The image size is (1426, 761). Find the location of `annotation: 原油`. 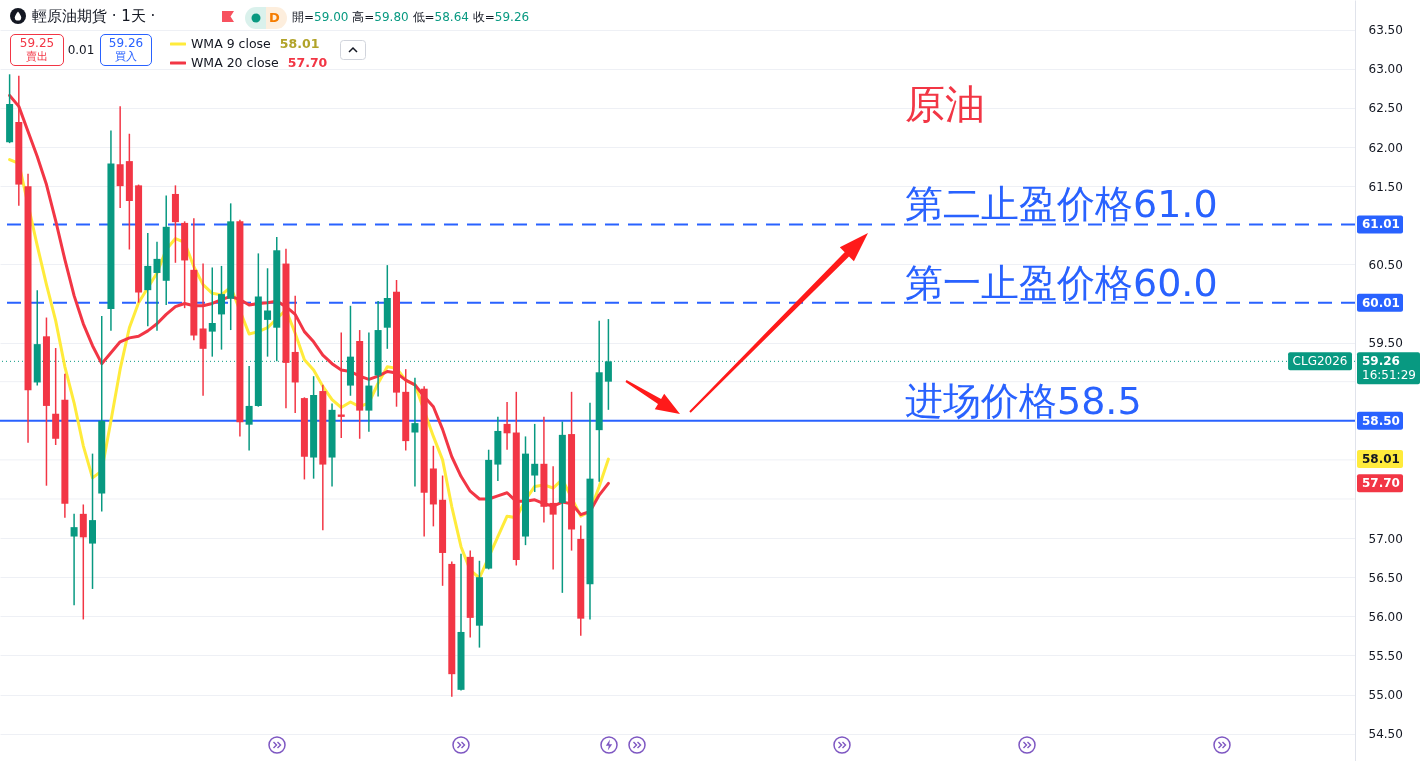

annotation: 原油 is located at coordinates (945, 104).